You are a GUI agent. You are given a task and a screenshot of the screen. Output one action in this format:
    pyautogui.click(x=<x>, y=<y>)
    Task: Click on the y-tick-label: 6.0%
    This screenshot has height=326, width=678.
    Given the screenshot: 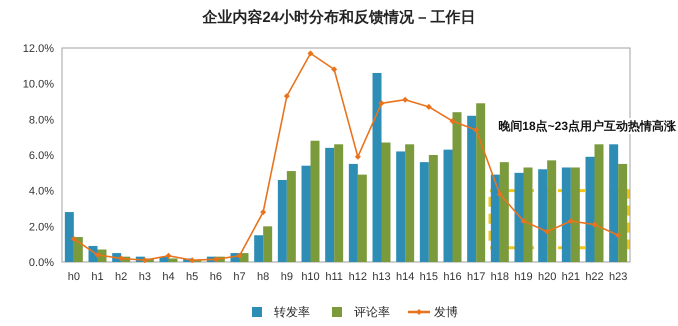 What is the action you would take?
    pyautogui.click(x=41, y=156)
    